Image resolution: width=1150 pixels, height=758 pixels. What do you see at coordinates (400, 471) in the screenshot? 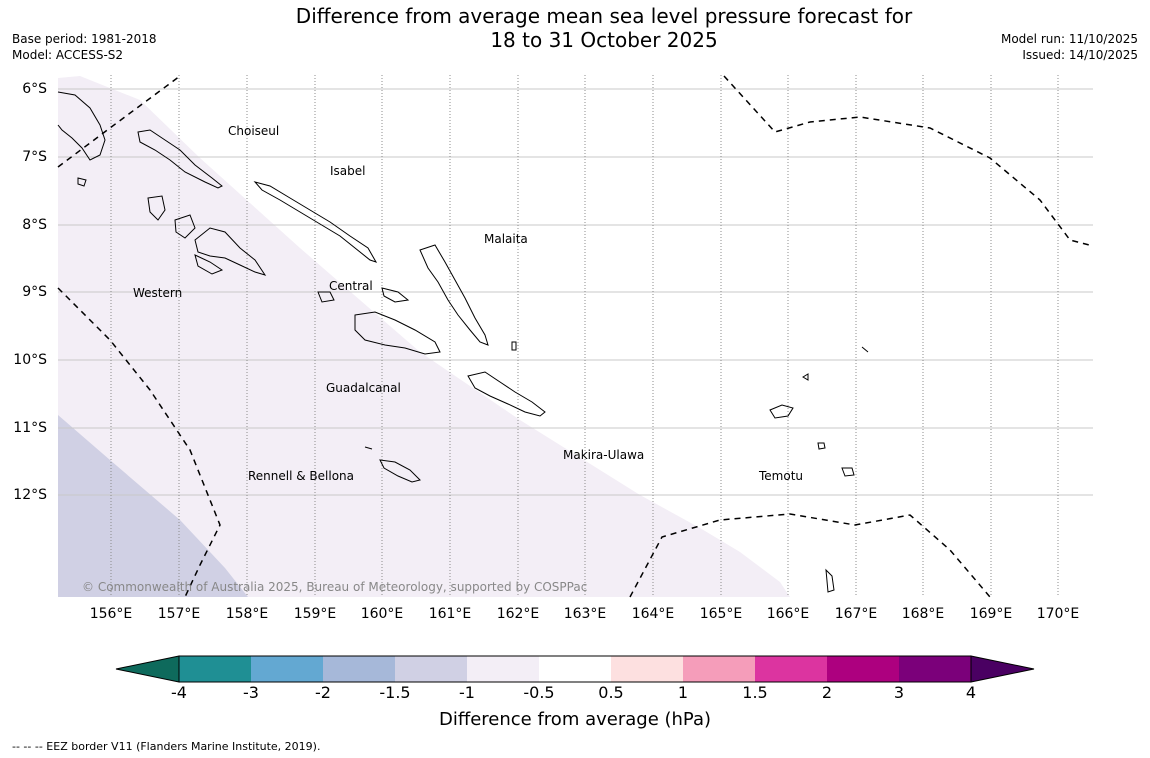
I see `island-rennell` at bounding box center [400, 471].